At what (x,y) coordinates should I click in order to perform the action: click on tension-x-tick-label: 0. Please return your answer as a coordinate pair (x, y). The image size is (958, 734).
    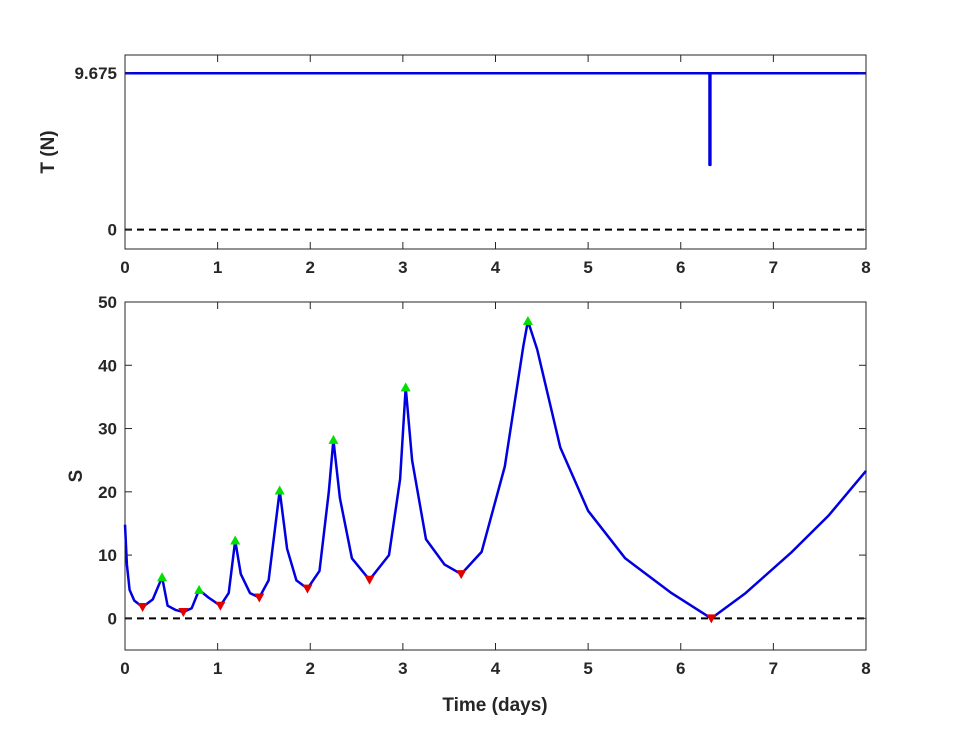
    Looking at the image, I should click on (124, 267).